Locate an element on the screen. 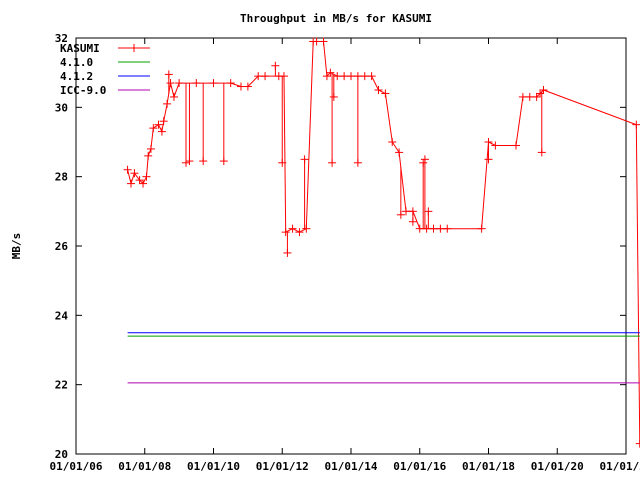 The height and width of the screenshot is (480, 640). x-tick-label: 01/01/22 is located at coordinates (620, 466).